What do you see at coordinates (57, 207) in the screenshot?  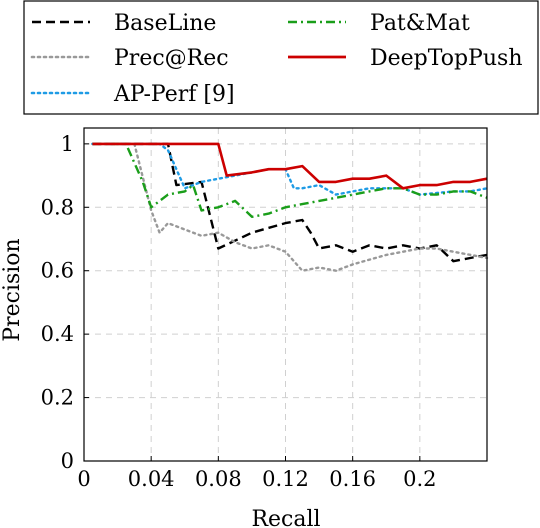 I see `y-tick-label: 0.8` at bounding box center [57, 207].